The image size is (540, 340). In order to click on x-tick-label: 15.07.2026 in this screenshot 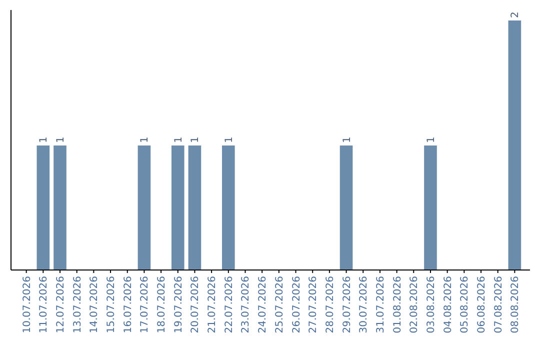, I will do `click(112, 305)`.